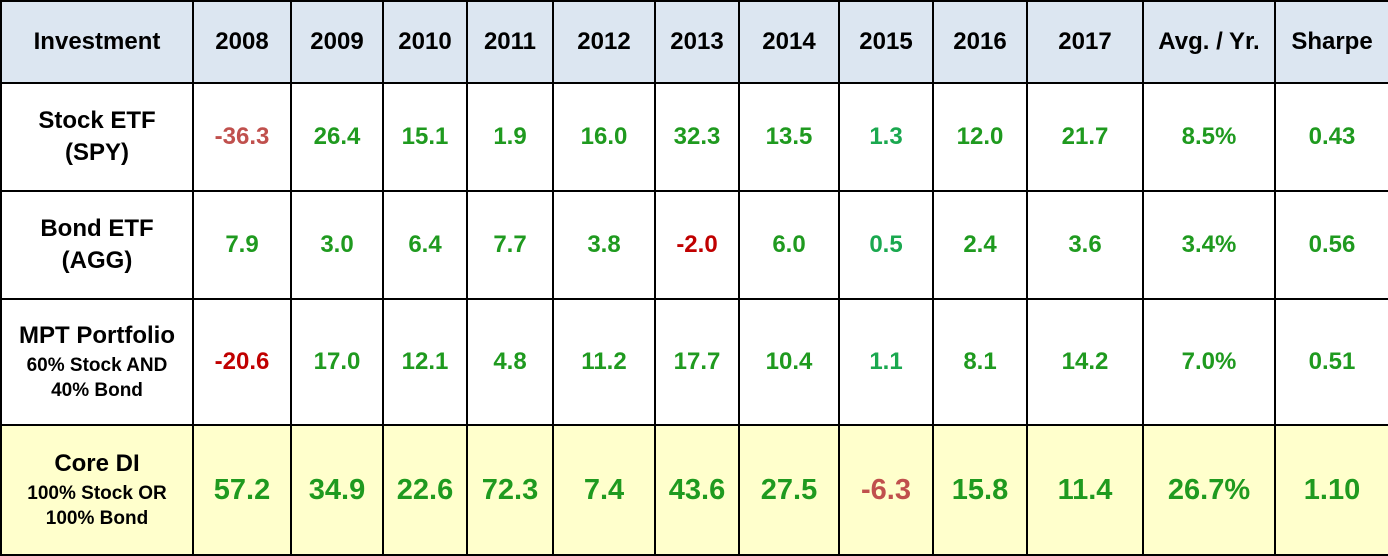 This screenshot has height=556, width=1388. Describe the element at coordinates (697, 490) in the screenshot. I see `table-cell: 43.6` at that location.